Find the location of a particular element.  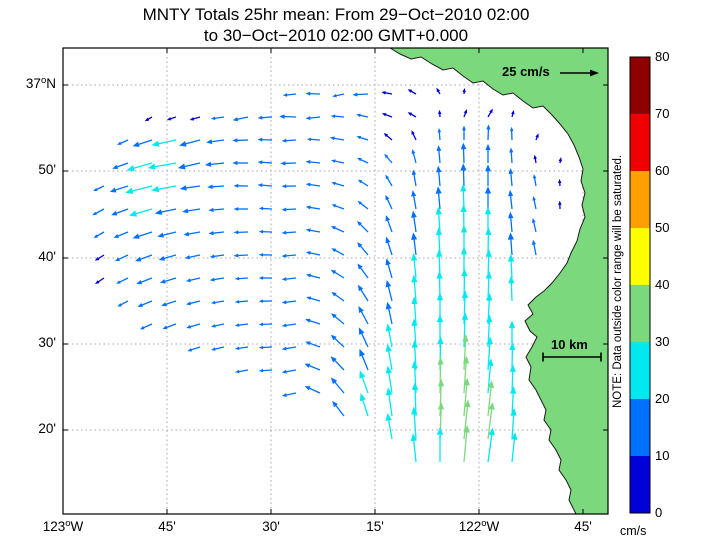

reference-arrow is located at coordinates (579, 73).